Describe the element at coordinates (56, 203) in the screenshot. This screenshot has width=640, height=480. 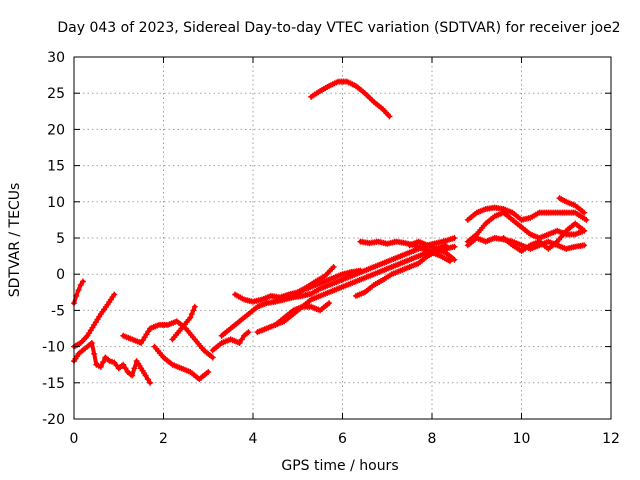
I see `y-tick-label: 10` at that location.